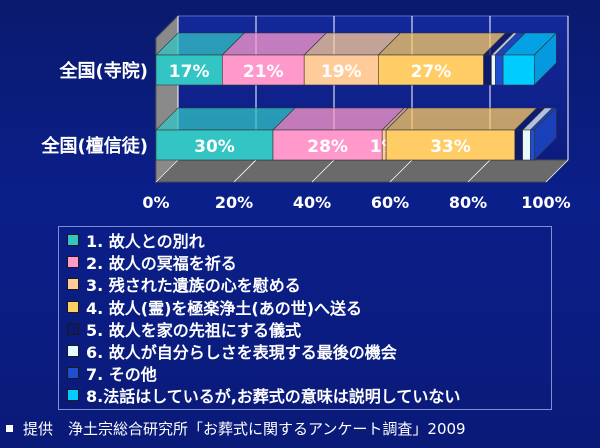  I want to click on legend-item: 3. 残された遺族の心を慰める, so click(184, 285).